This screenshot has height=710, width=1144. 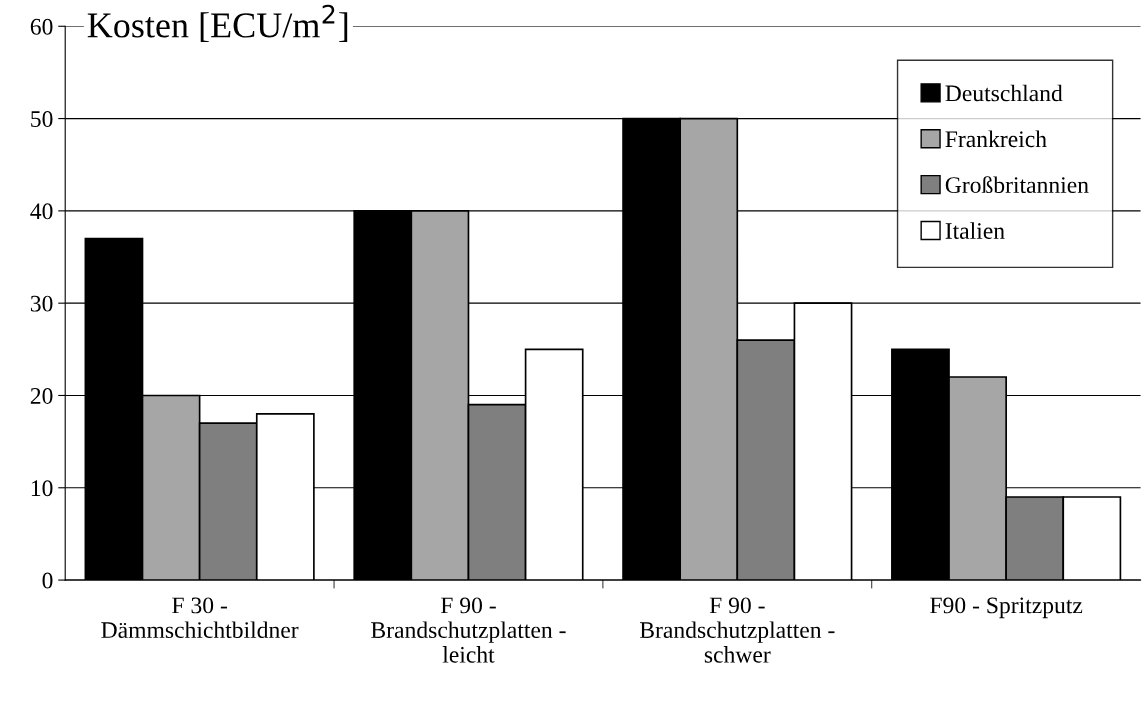 What do you see at coordinates (975, 230) in the screenshot?
I see `legend-label: Italien` at bounding box center [975, 230].